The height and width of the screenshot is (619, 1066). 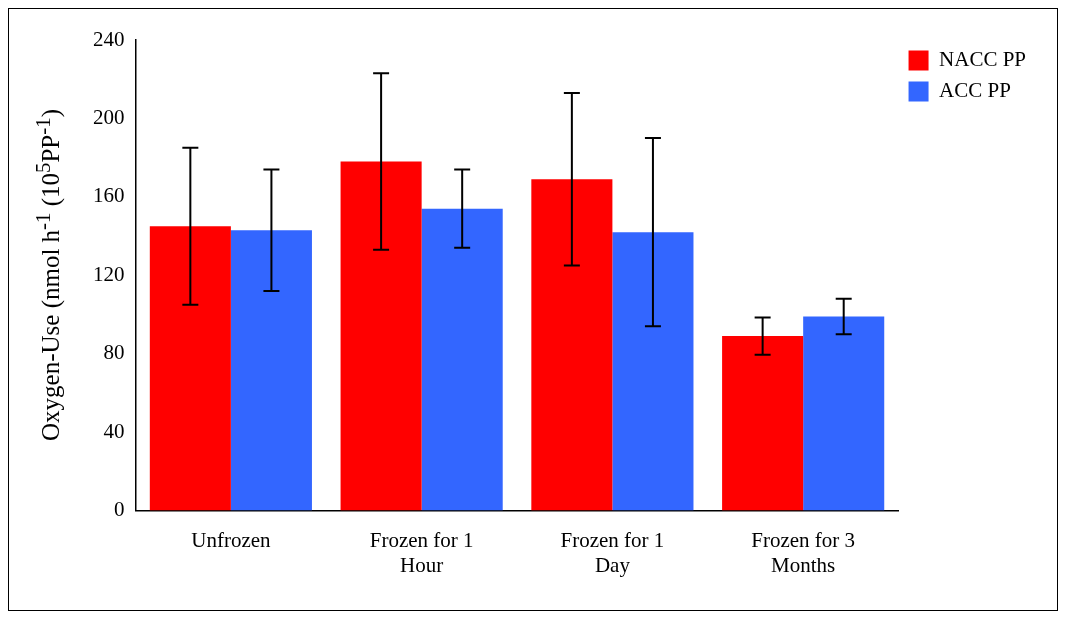 I want to click on y-tick-label: 120, so click(x=109, y=273).